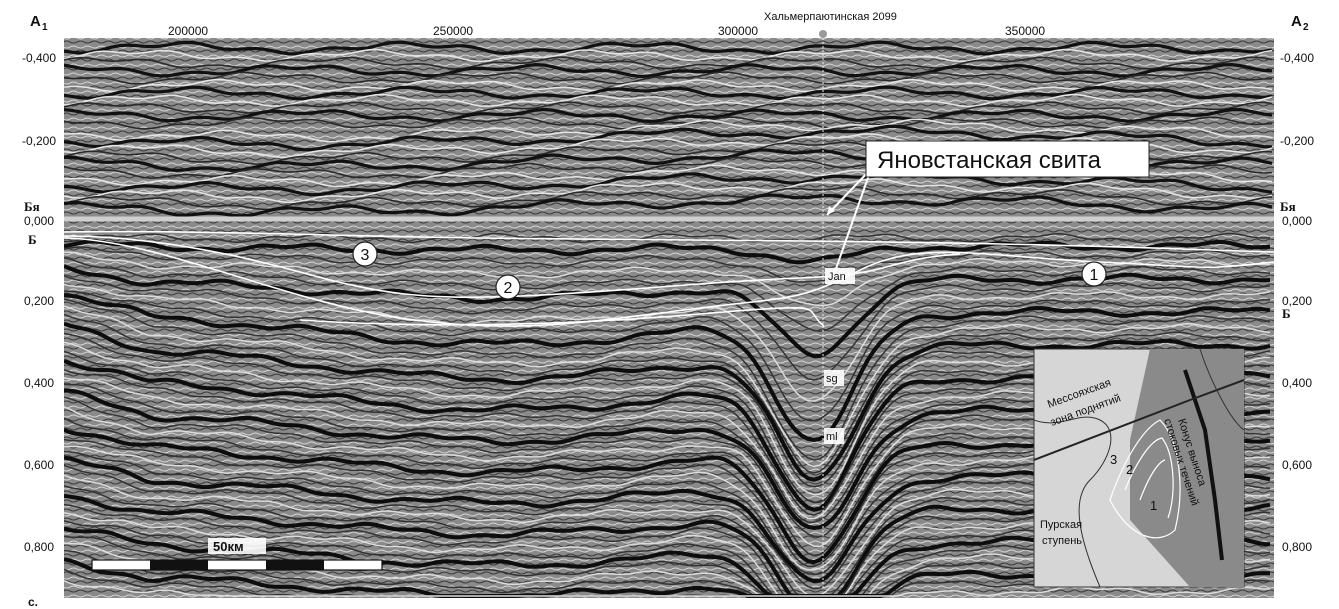 The image size is (1339, 609). What do you see at coordinates (188, 31) in the screenshot?
I see `distance-tick: 200000` at bounding box center [188, 31].